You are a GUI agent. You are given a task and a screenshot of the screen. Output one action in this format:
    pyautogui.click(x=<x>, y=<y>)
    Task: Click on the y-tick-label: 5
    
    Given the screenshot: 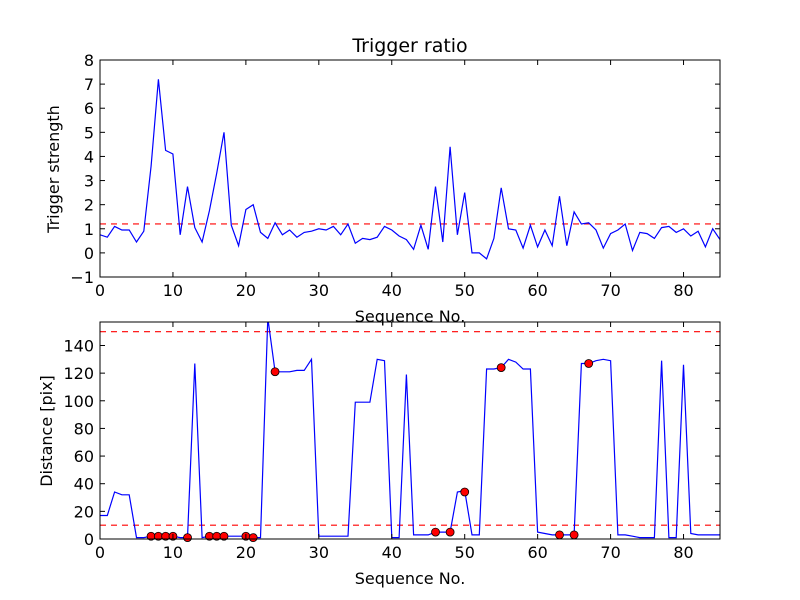 What is the action you would take?
    pyautogui.click(x=89, y=132)
    